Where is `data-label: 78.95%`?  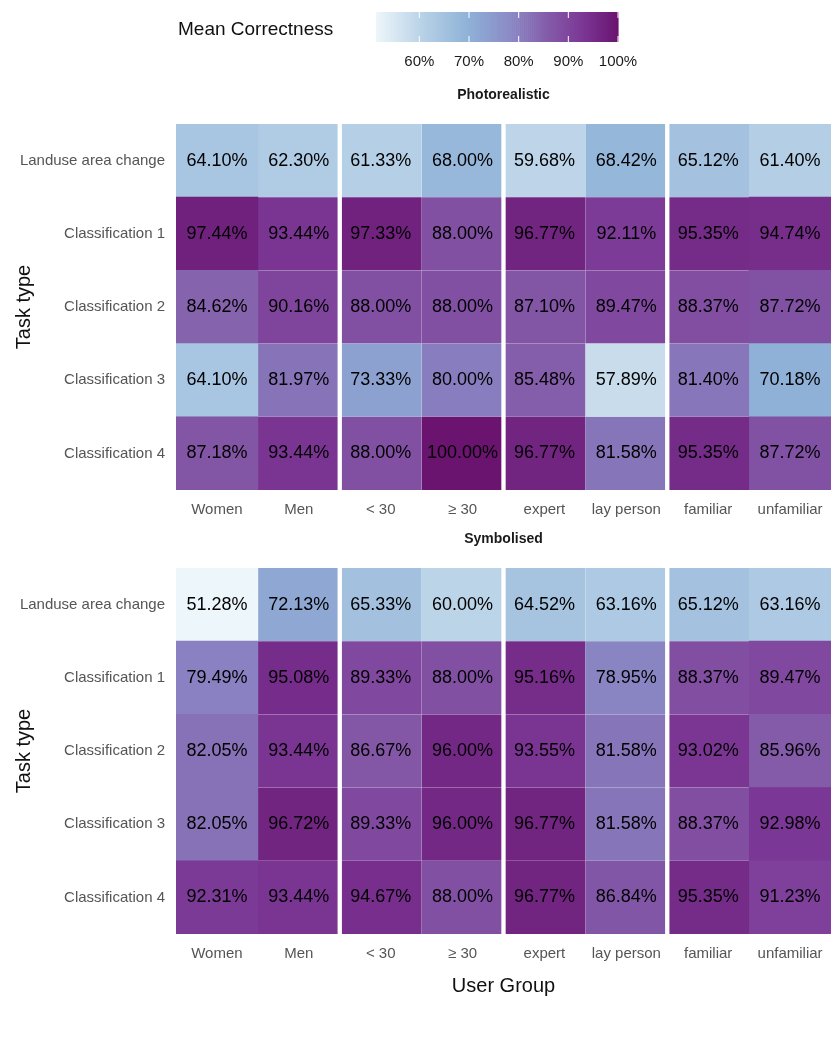 data-label: 78.95% is located at coordinates (626, 676).